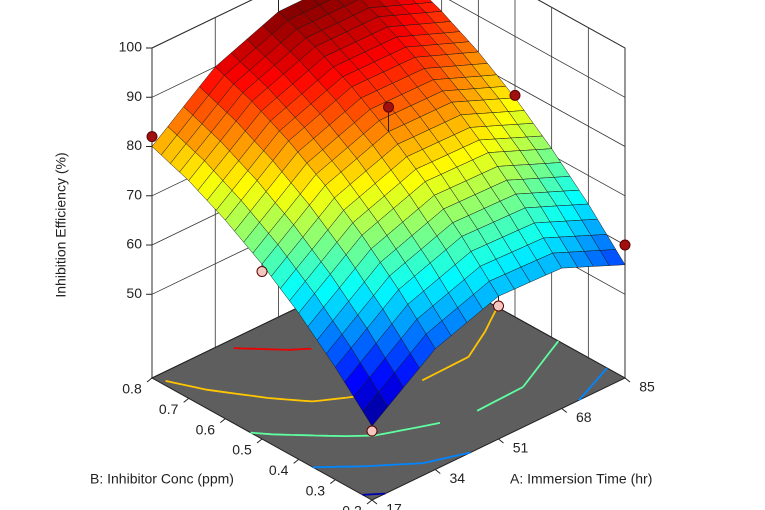 Image resolution: width=765 pixels, height=510 pixels. I want to click on z-axis-label: Inhibition Efficiency (%), so click(61, 224).